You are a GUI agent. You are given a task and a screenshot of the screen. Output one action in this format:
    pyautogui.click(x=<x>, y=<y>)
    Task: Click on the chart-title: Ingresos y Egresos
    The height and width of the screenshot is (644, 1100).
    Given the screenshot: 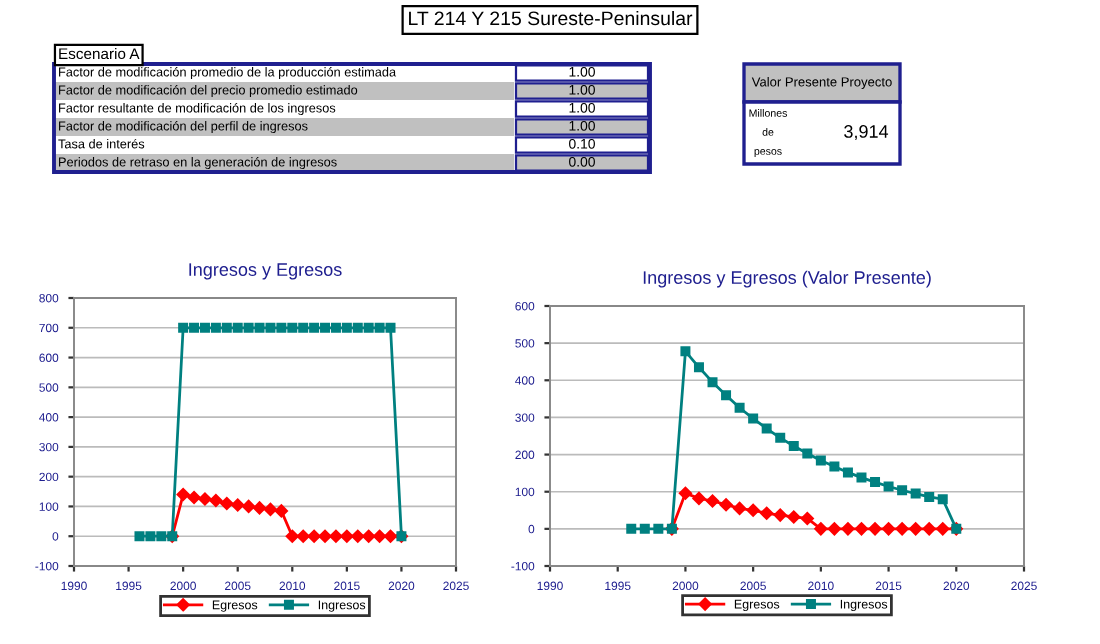 What is the action you would take?
    pyautogui.click(x=265, y=271)
    